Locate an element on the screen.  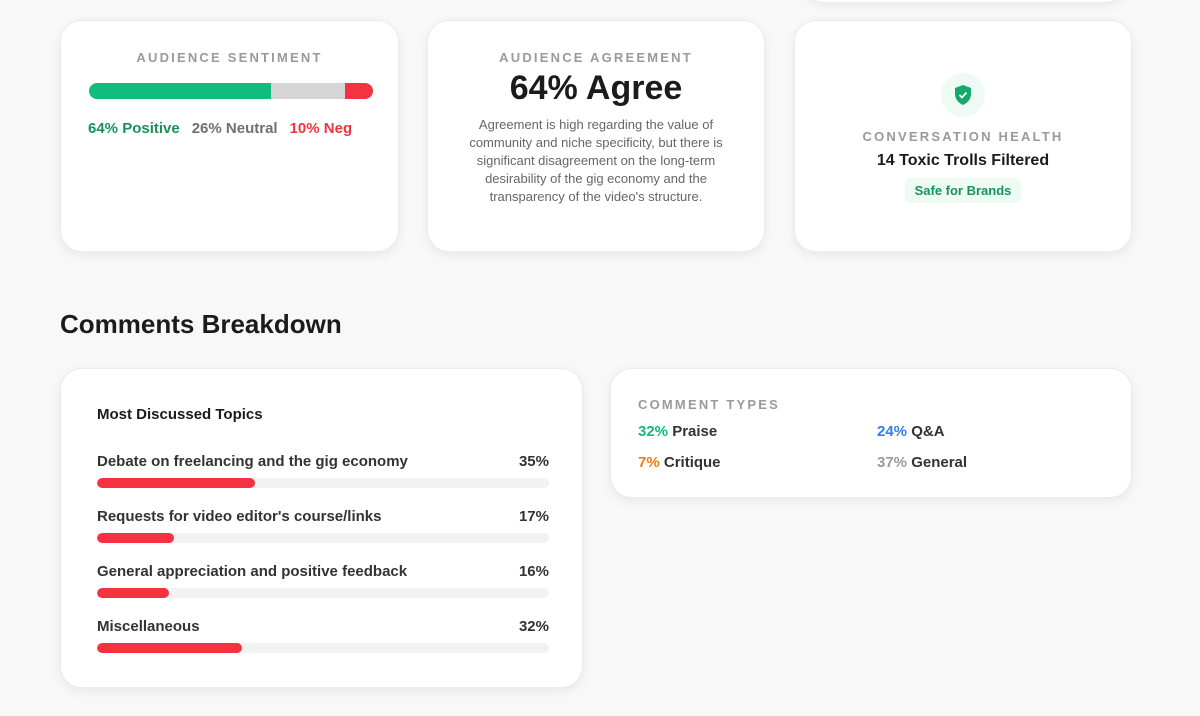
topics-title: Most Discussed Topics is located at coordinates (180, 414).